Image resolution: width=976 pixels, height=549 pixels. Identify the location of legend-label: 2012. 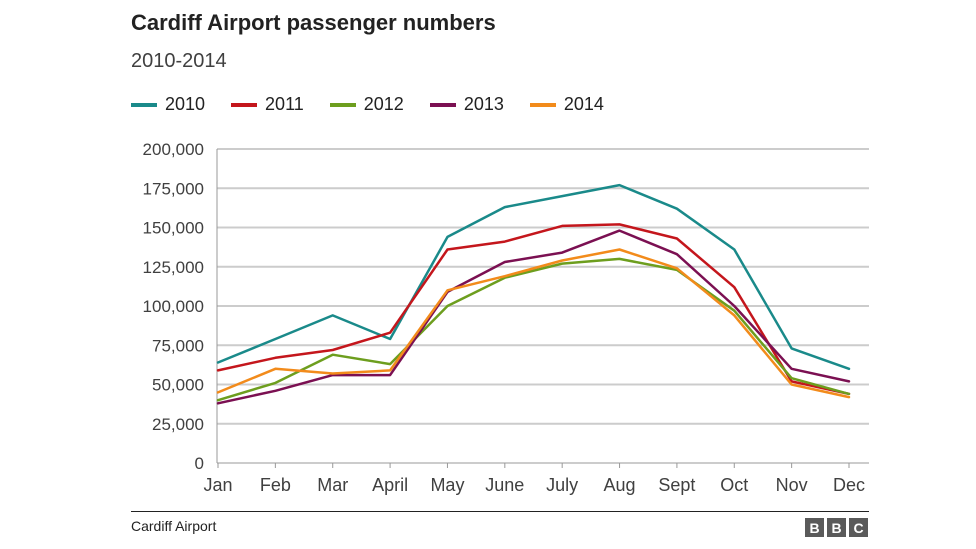
(383, 104).